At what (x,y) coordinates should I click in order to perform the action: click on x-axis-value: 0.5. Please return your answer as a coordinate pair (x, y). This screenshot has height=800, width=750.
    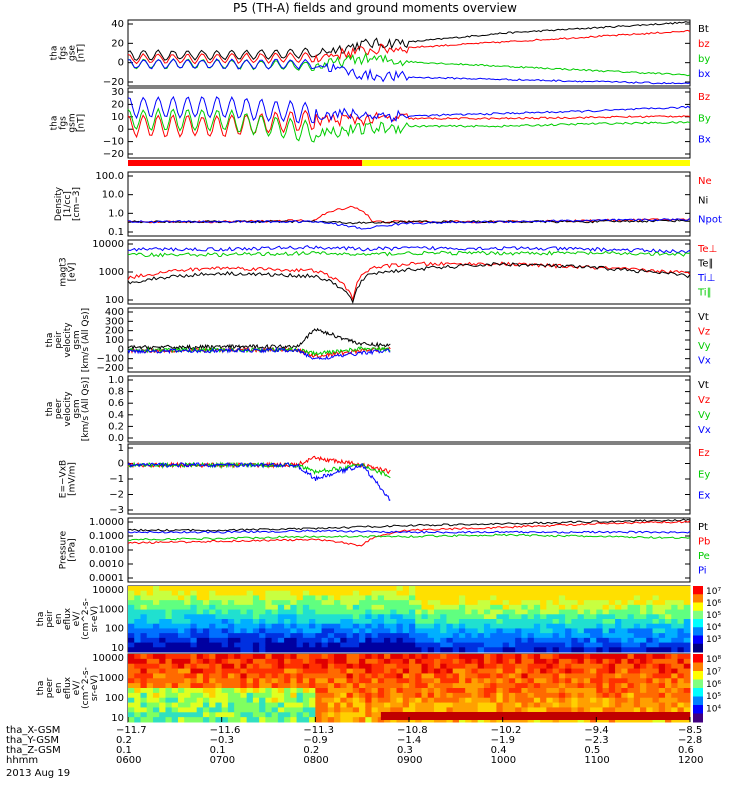
    Looking at the image, I should click on (592, 750).